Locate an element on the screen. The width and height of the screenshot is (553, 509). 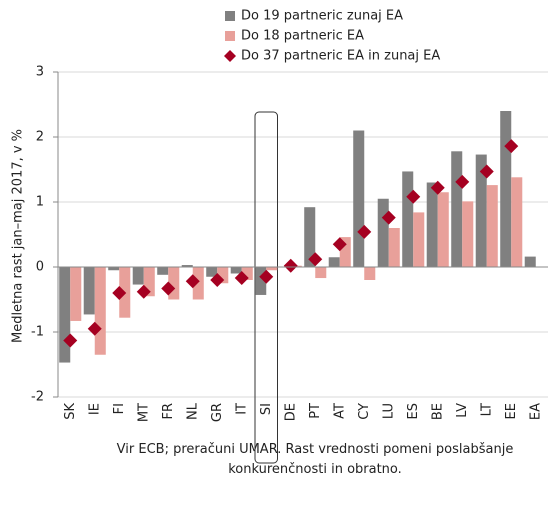
y-tick-label: -2 is located at coordinates (37, 397).